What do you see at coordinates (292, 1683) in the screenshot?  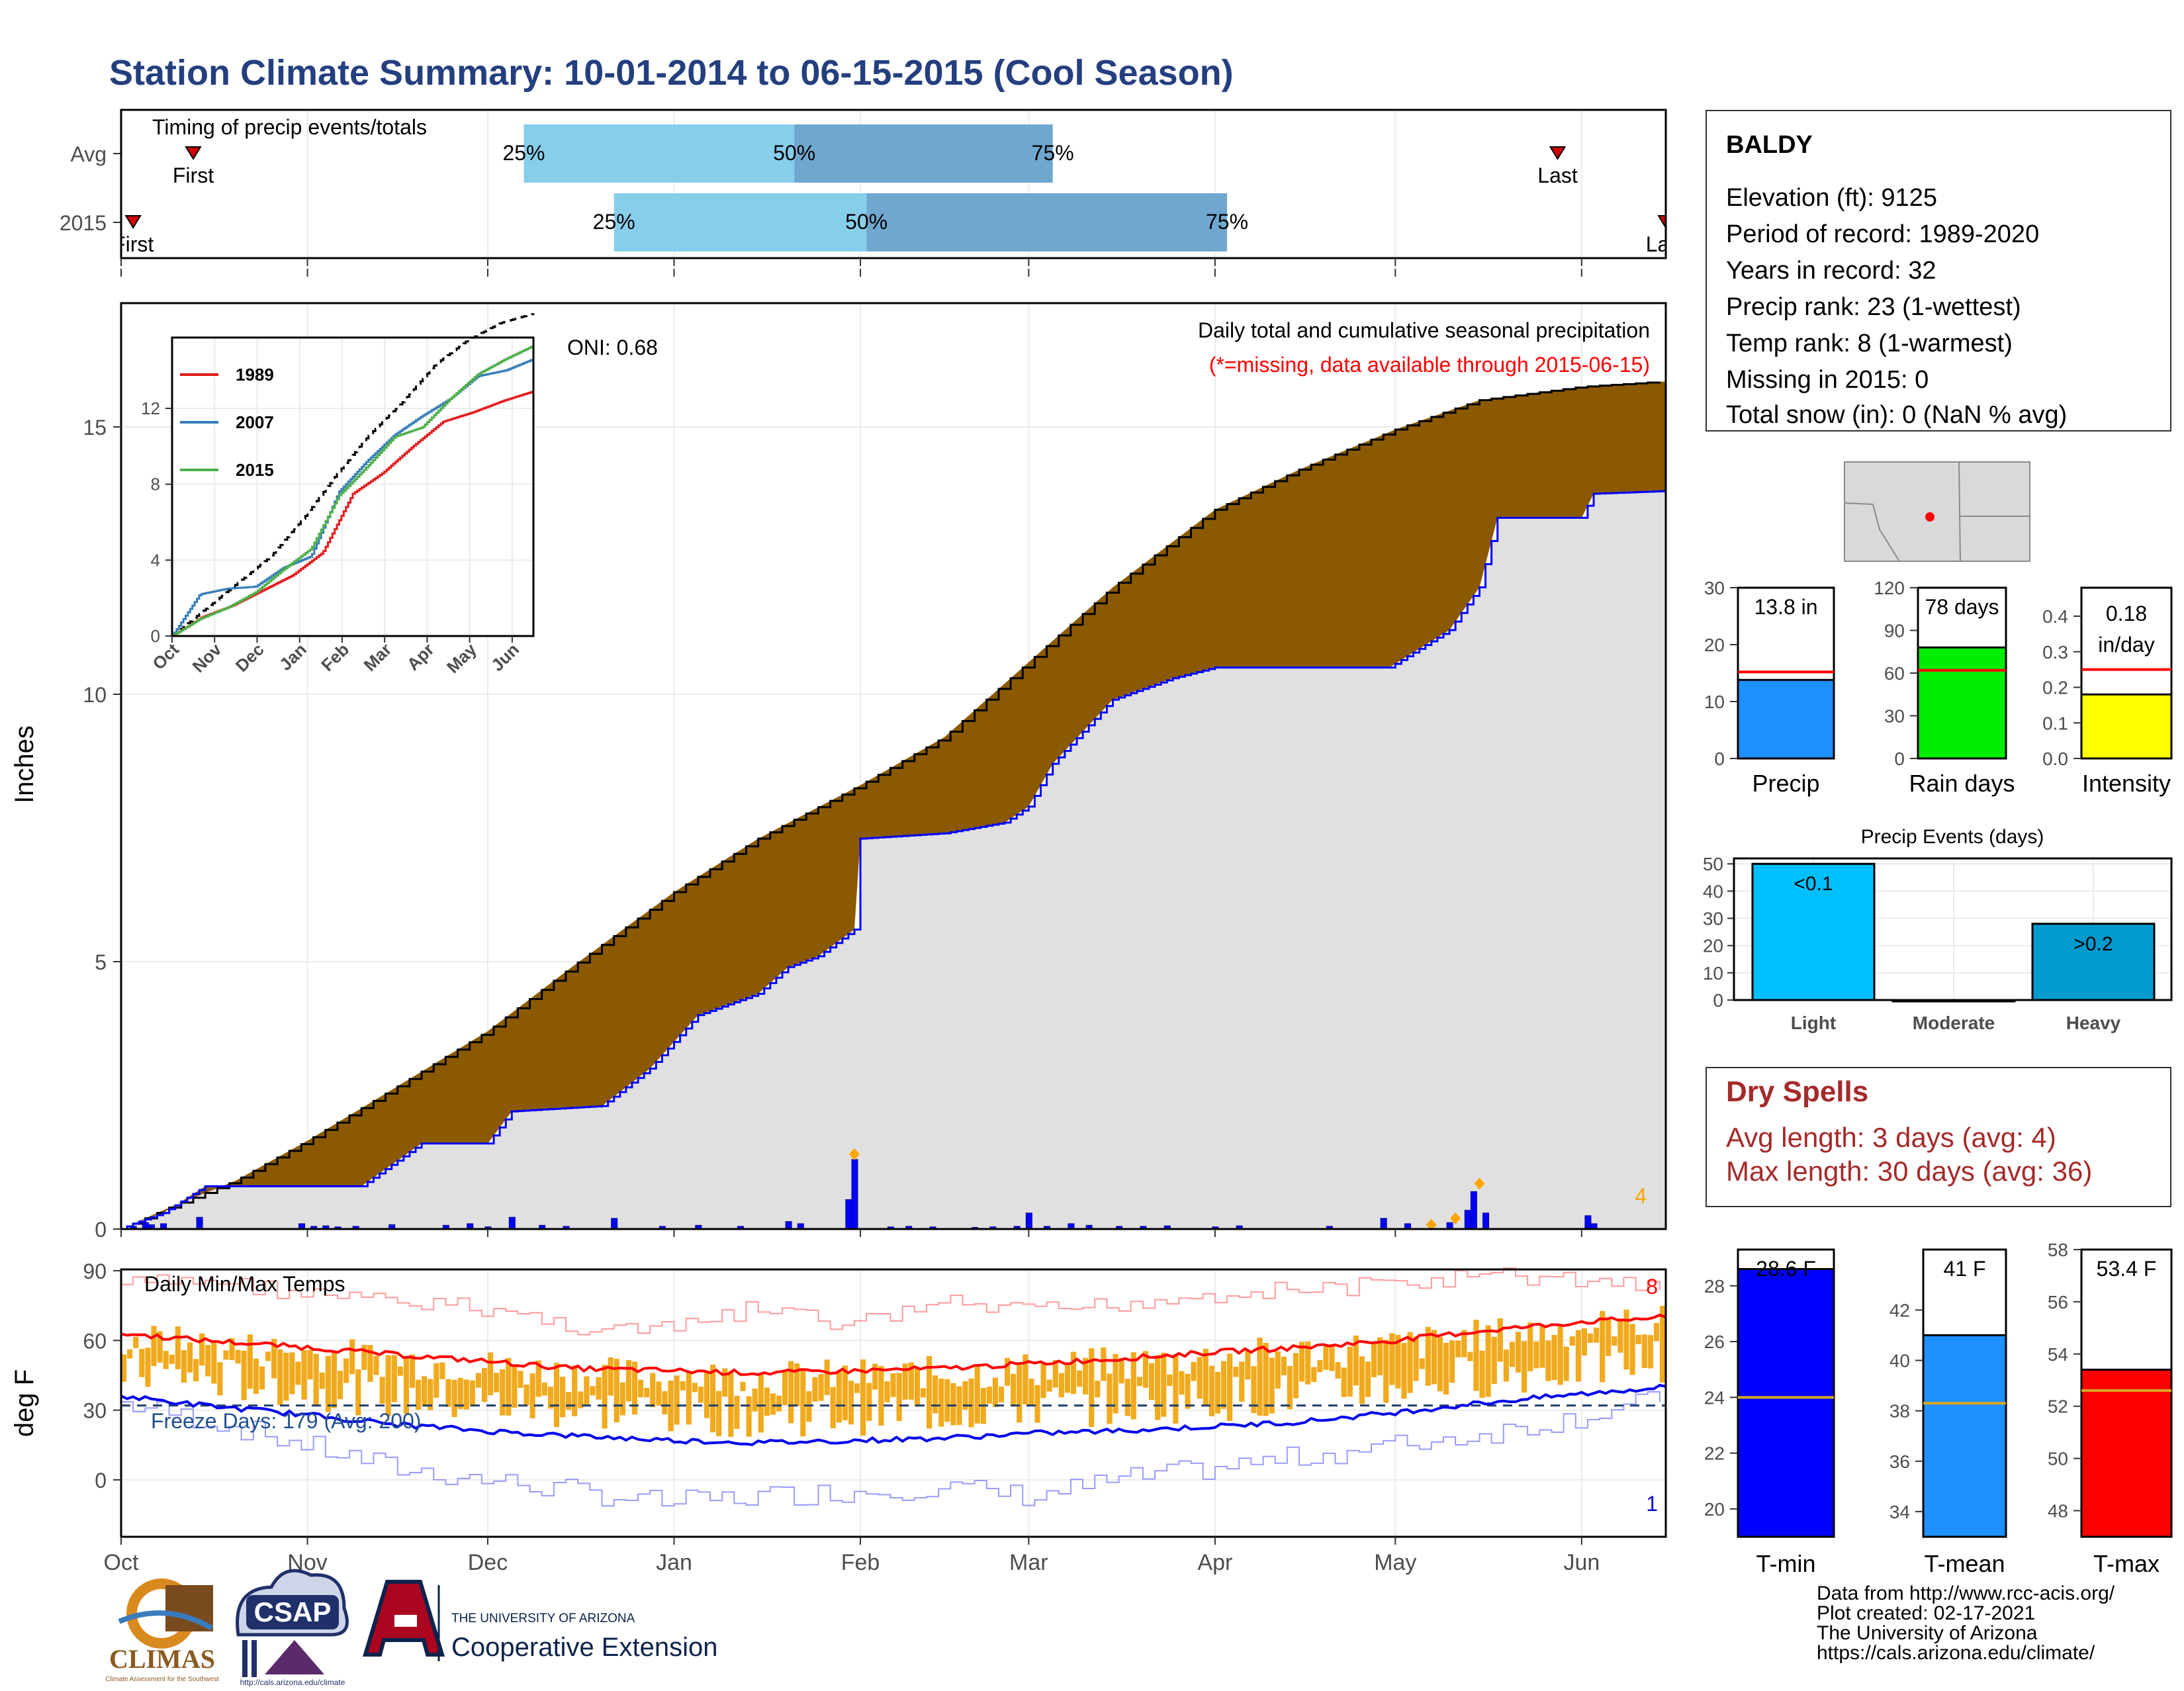 I see `csap-url-text: http://cals.arizona.edu/climate` at bounding box center [292, 1683].